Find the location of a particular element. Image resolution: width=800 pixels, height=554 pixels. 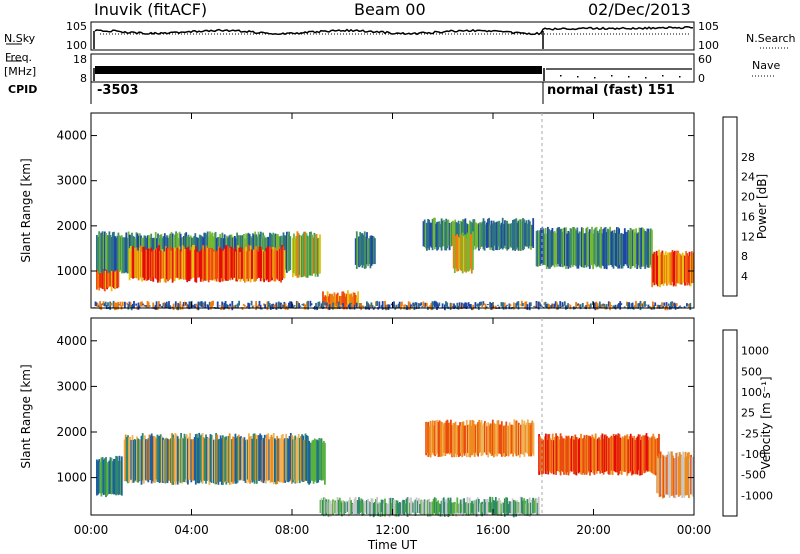

y-tick-label: 2000 is located at coordinates (71, 432).